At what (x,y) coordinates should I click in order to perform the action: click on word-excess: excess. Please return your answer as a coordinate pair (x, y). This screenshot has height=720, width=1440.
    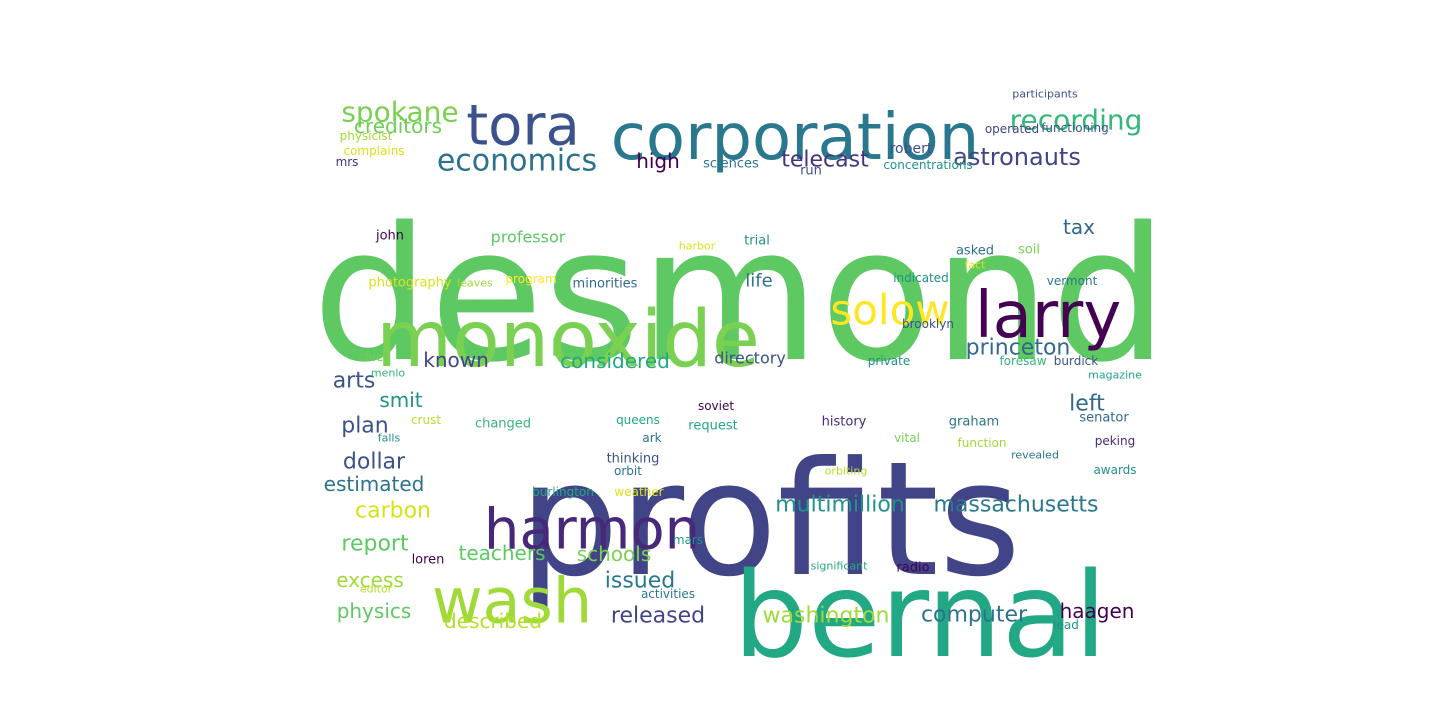
    Looking at the image, I should click on (370, 580).